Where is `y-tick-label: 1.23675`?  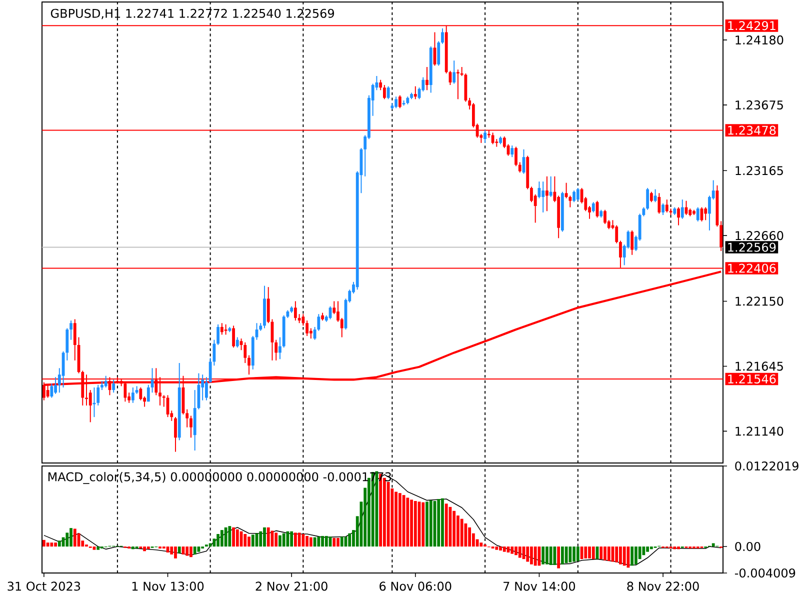
y-tick-label: 1.23675 is located at coordinates (759, 105).